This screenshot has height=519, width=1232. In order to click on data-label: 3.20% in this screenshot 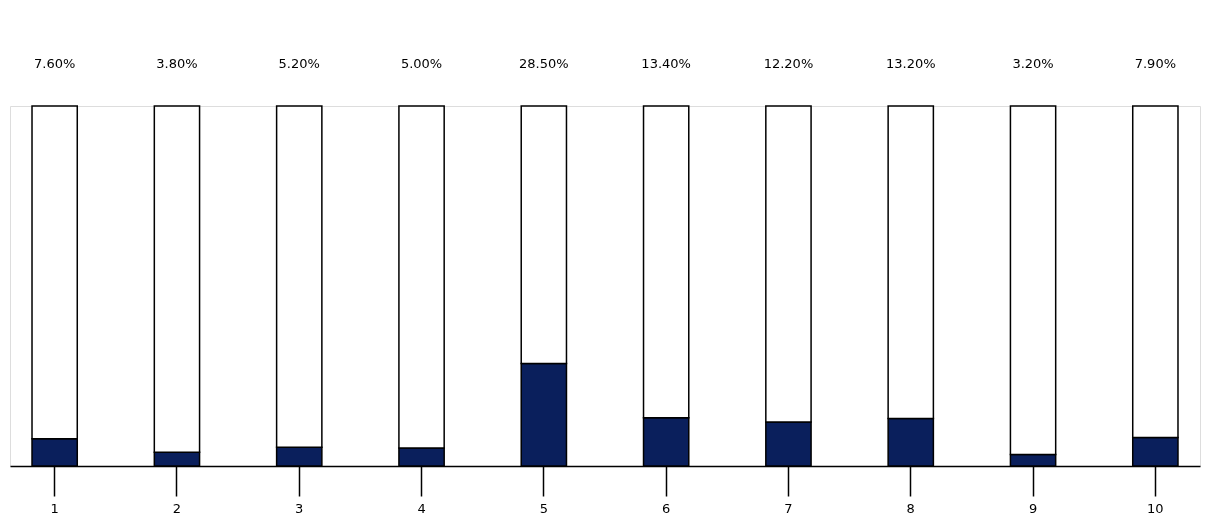, I will do `click(1033, 63)`.